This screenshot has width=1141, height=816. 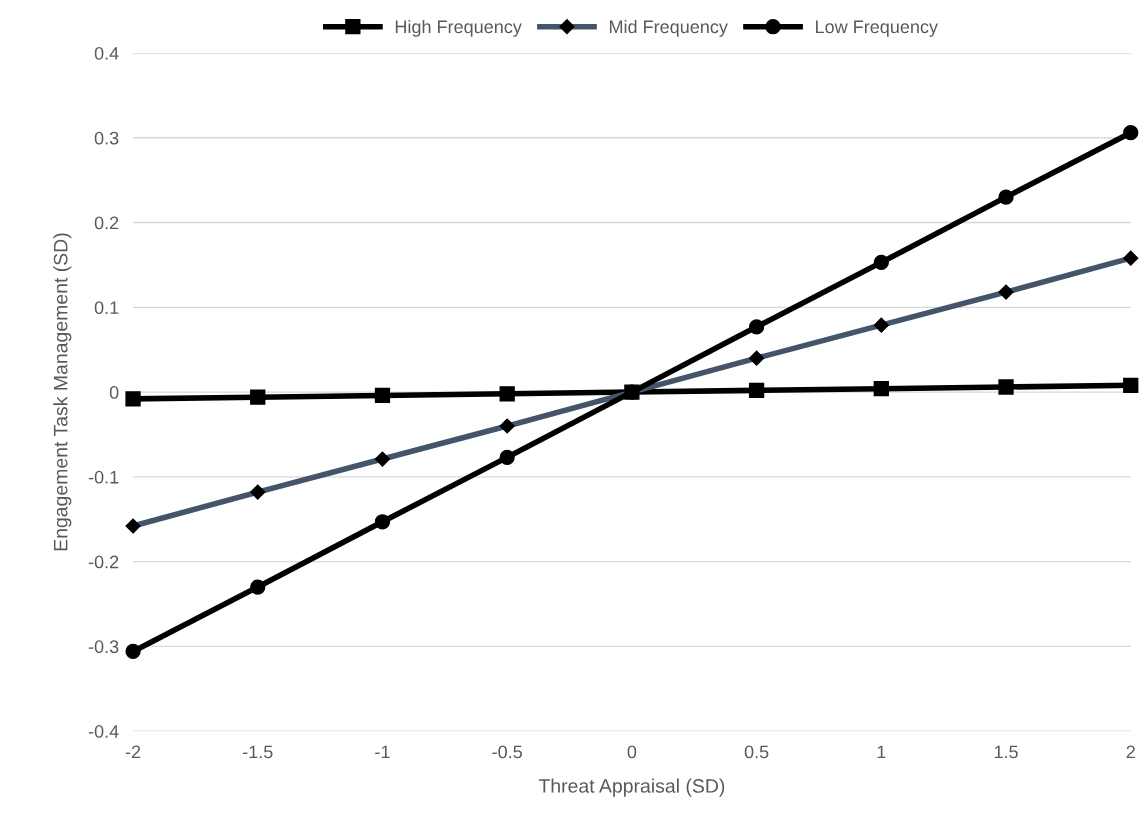 What do you see at coordinates (62, 392) in the screenshot?
I see `y-axis-title: Engagement Task Management (SD)` at bounding box center [62, 392].